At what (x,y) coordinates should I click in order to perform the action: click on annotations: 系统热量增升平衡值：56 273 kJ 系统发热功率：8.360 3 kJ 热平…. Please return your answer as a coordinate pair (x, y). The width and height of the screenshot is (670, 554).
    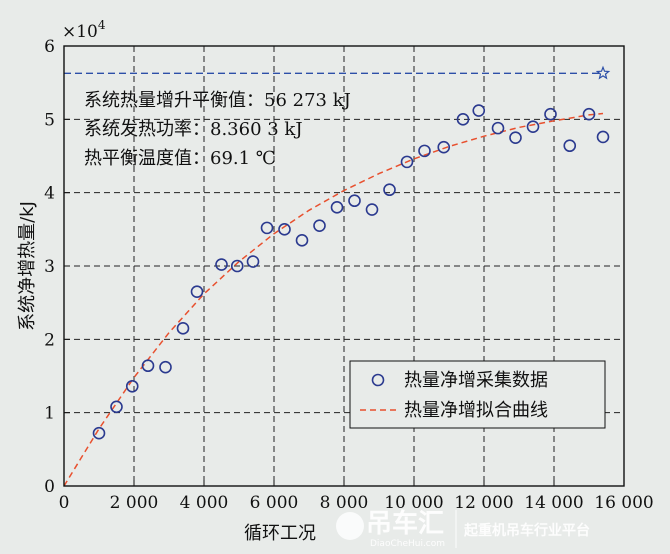
    Looking at the image, I should click on (217, 129).